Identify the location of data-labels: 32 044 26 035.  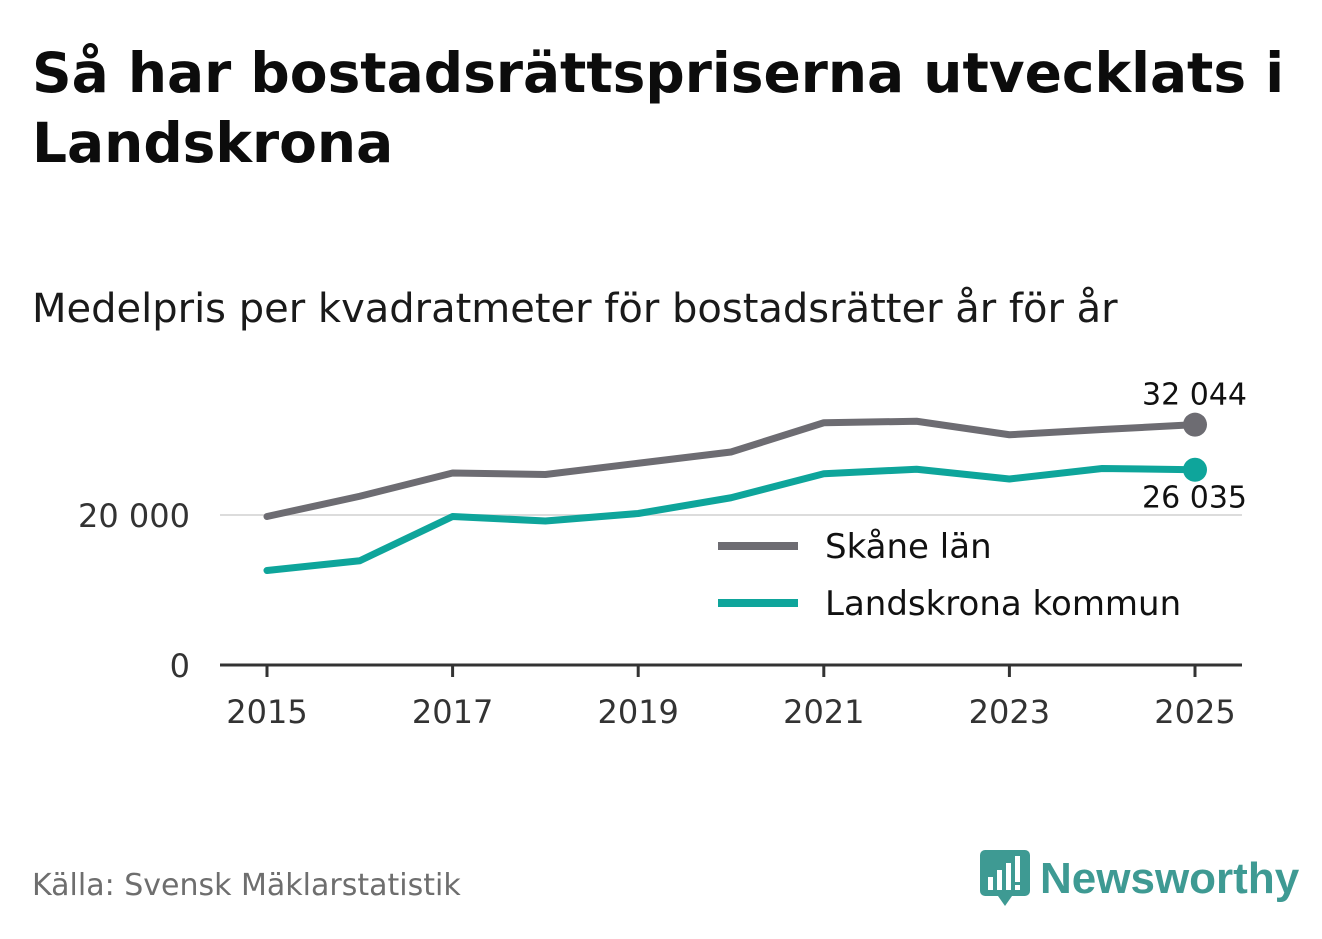
(1194, 447).